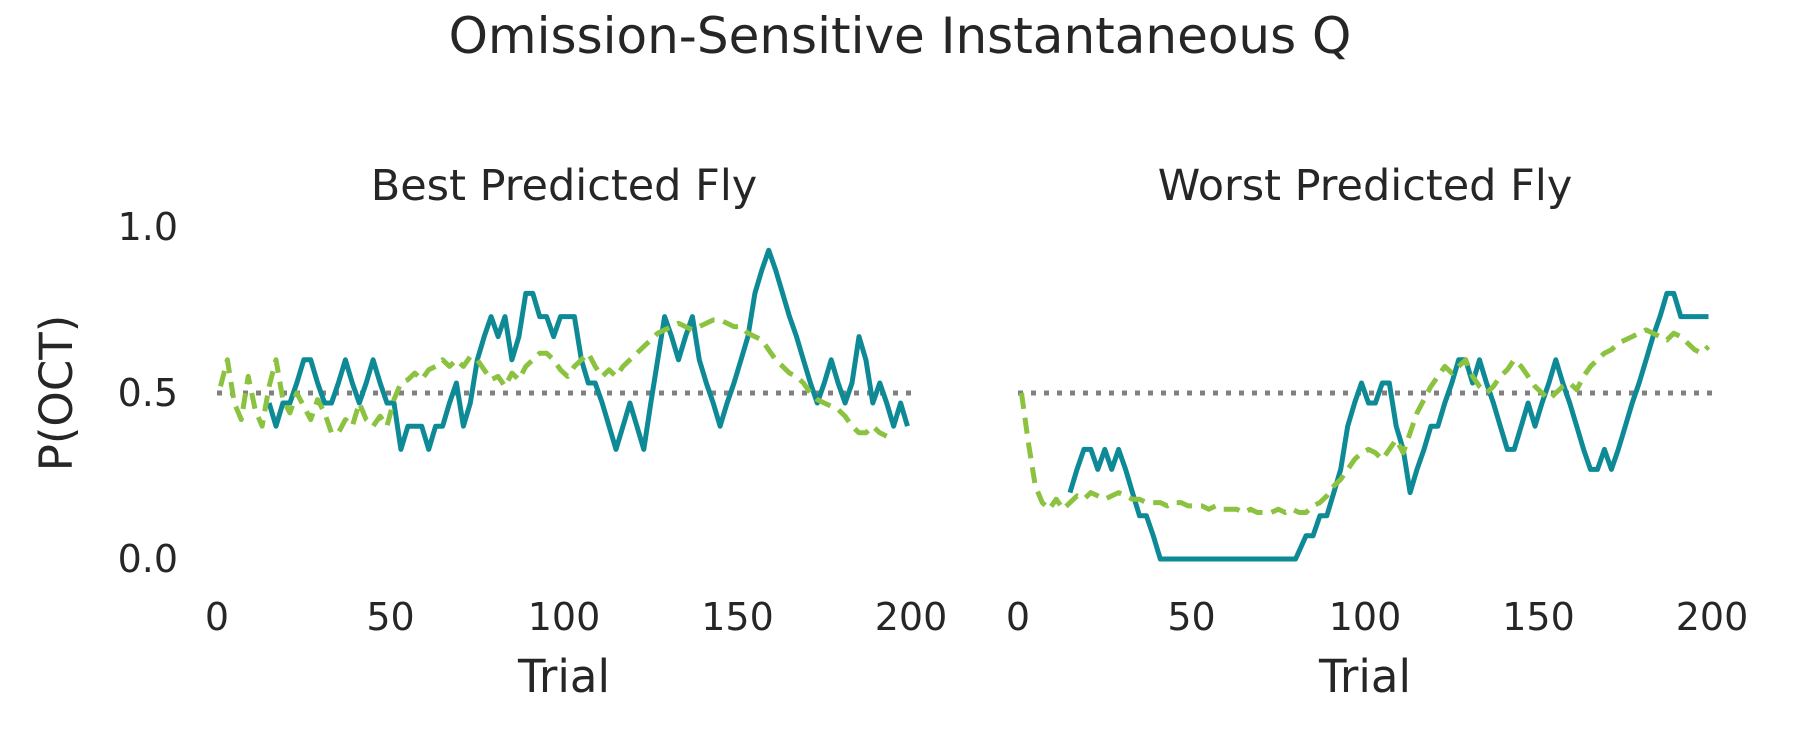 This screenshot has height=754, width=1800. Describe the element at coordinates (148, 393) in the screenshot. I see `y-tick-label: 0.5` at that location.